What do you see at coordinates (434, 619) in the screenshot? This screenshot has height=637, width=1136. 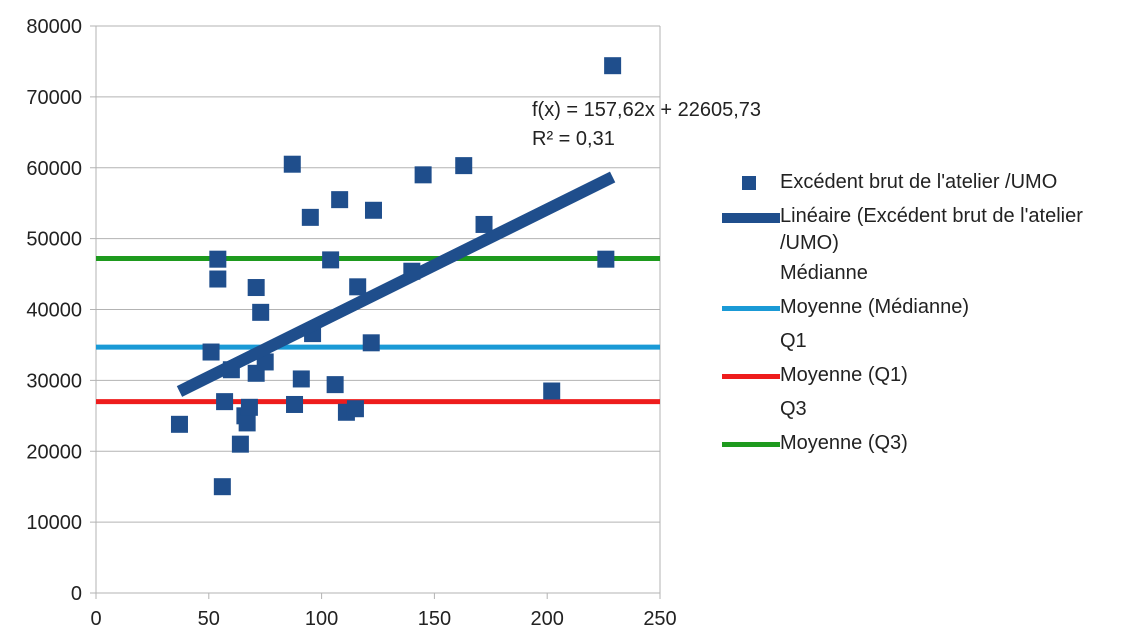 I see `x-tick-label: 150` at bounding box center [434, 619].